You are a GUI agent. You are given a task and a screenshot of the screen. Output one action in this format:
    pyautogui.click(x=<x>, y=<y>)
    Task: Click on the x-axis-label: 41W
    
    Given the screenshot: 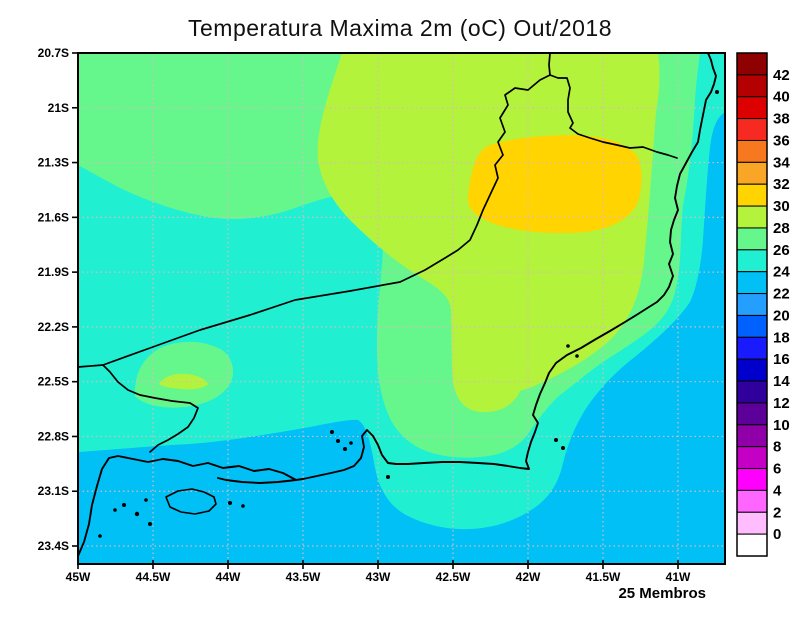 What is the action you would take?
    pyautogui.click(x=678, y=577)
    